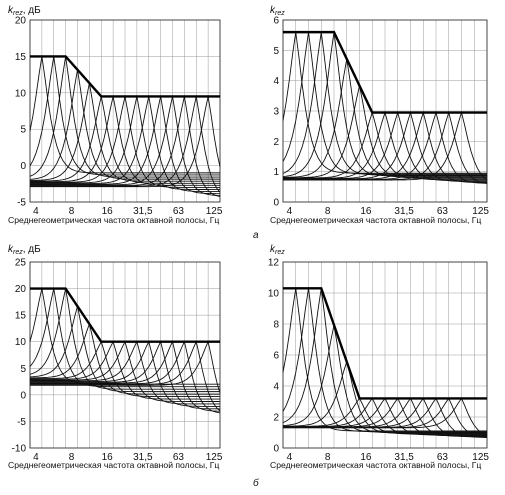 The height and width of the screenshot is (495, 505). Describe the element at coordinates (276, 21) in the screenshot. I see `y-tick-label: 6` at that location.